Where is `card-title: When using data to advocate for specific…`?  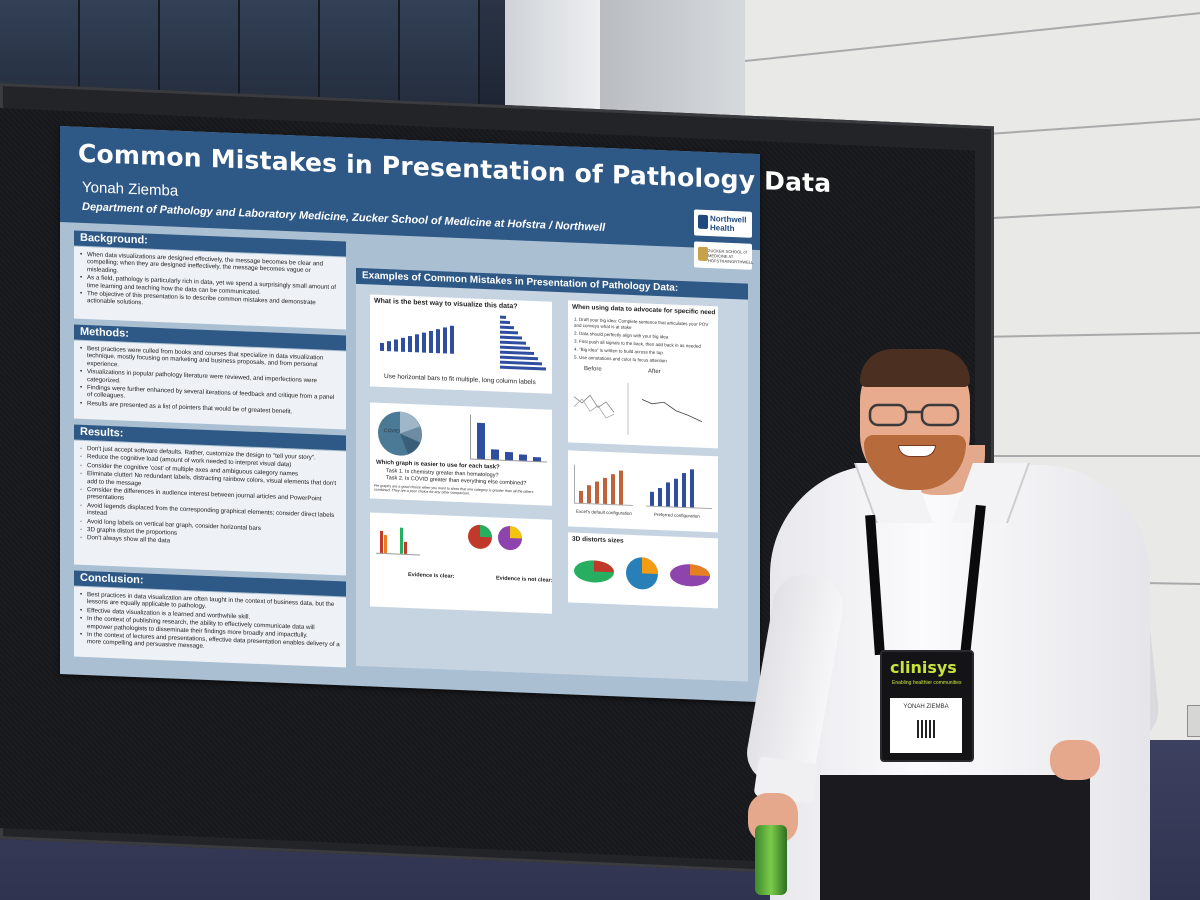 card-title: When using data to advocate for specific… is located at coordinates (644, 310).